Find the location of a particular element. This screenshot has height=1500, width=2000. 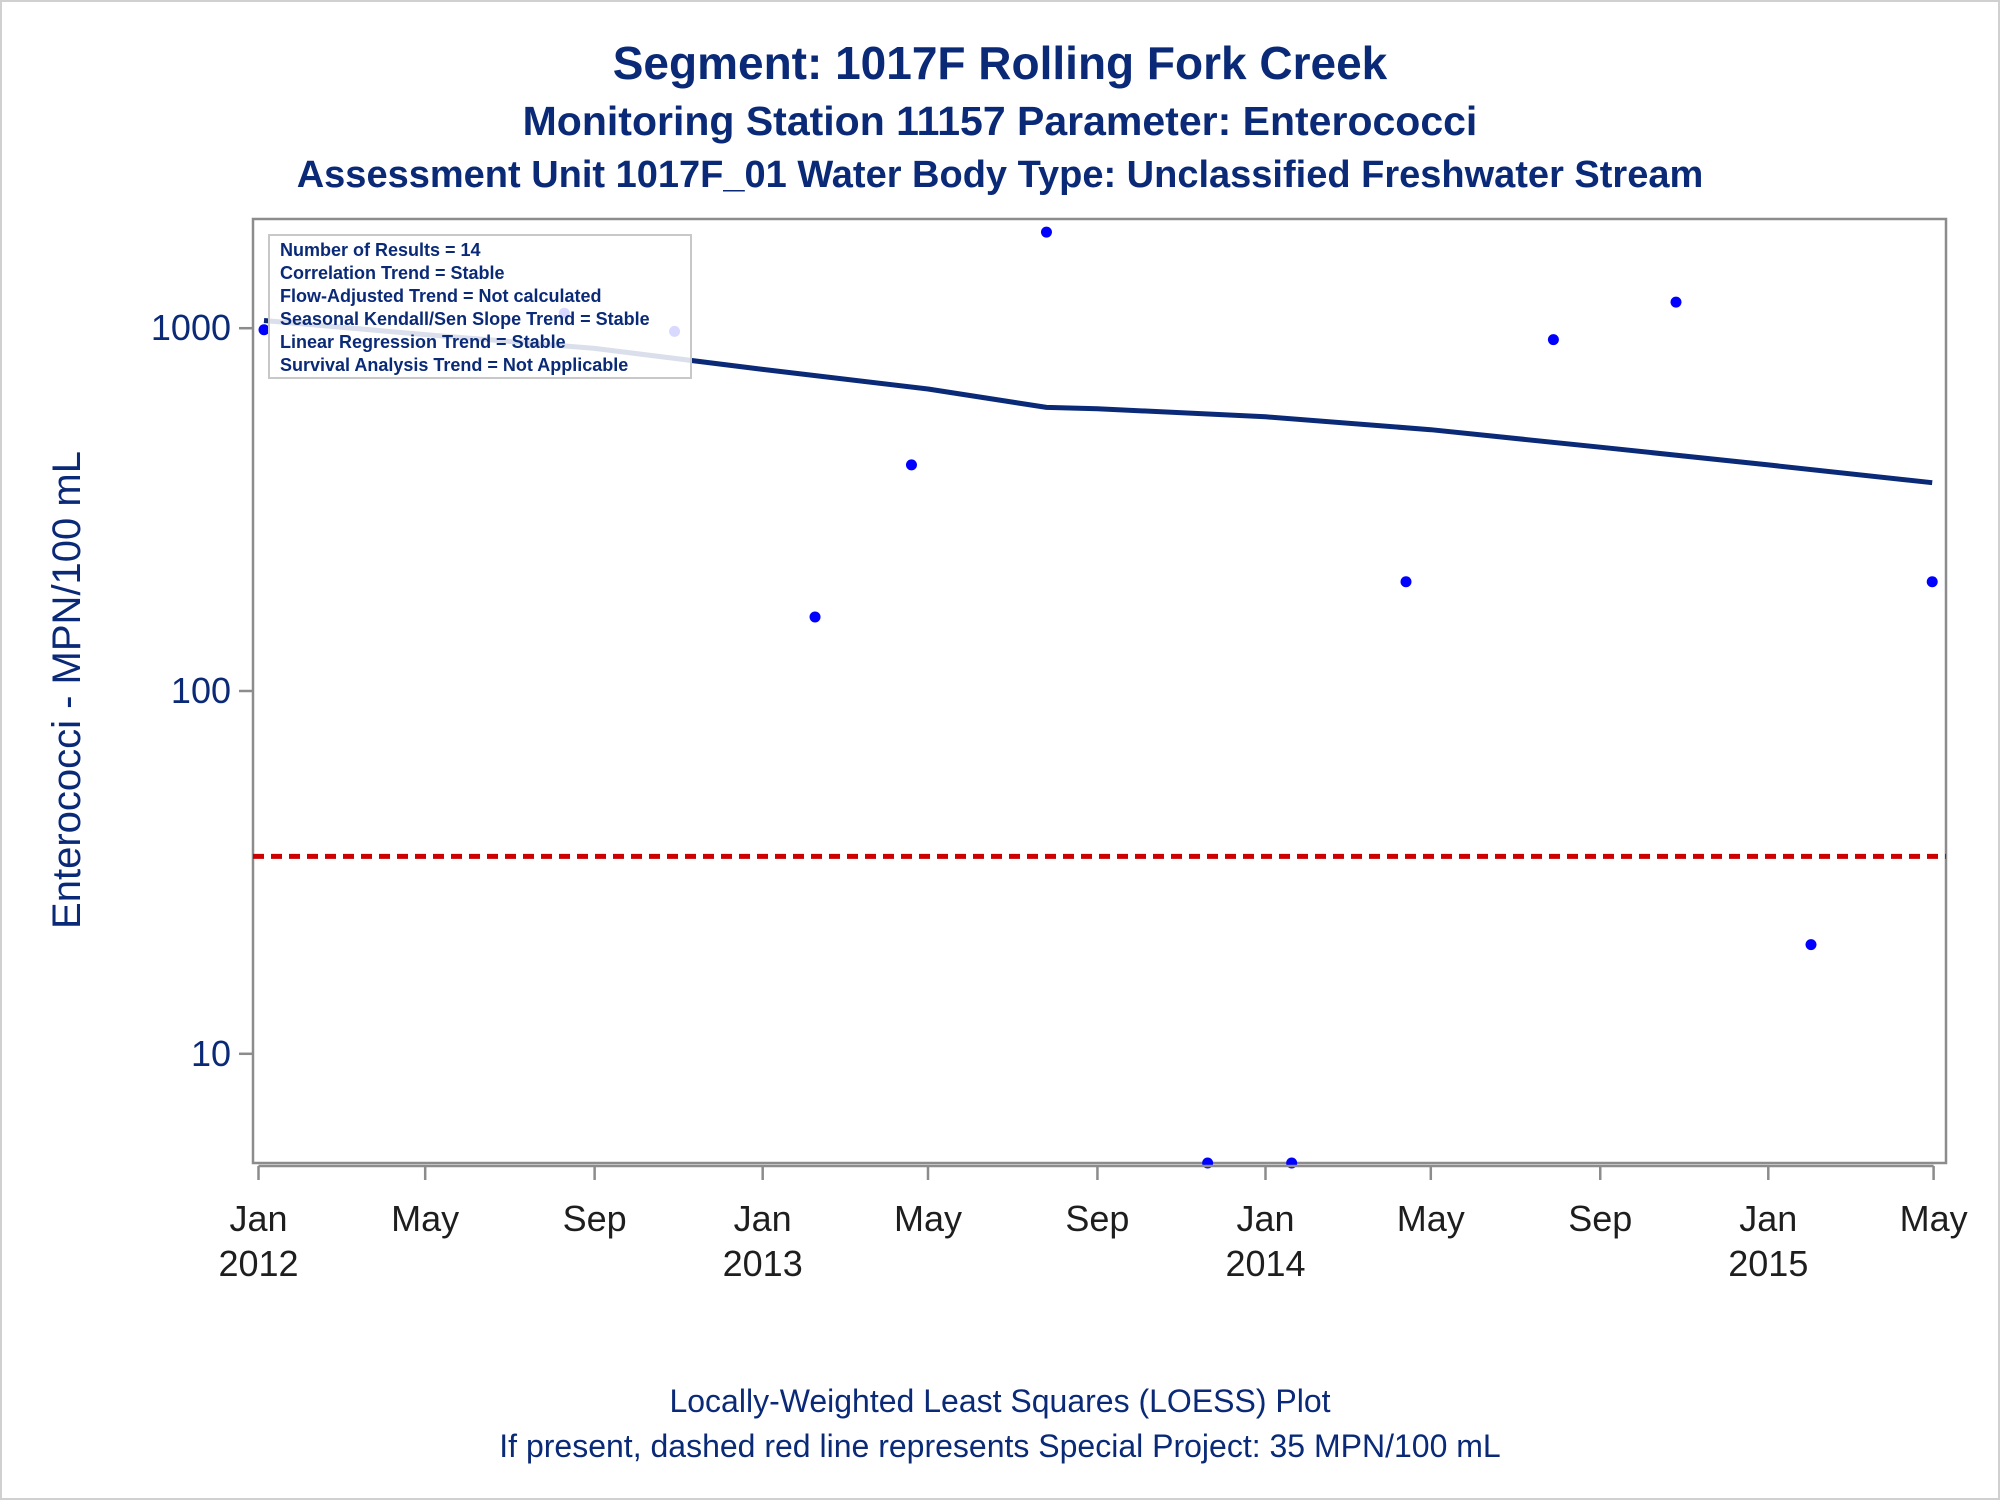

stats-line: Flow-Adjusted Trend = Not calculated is located at coordinates (441, 296).